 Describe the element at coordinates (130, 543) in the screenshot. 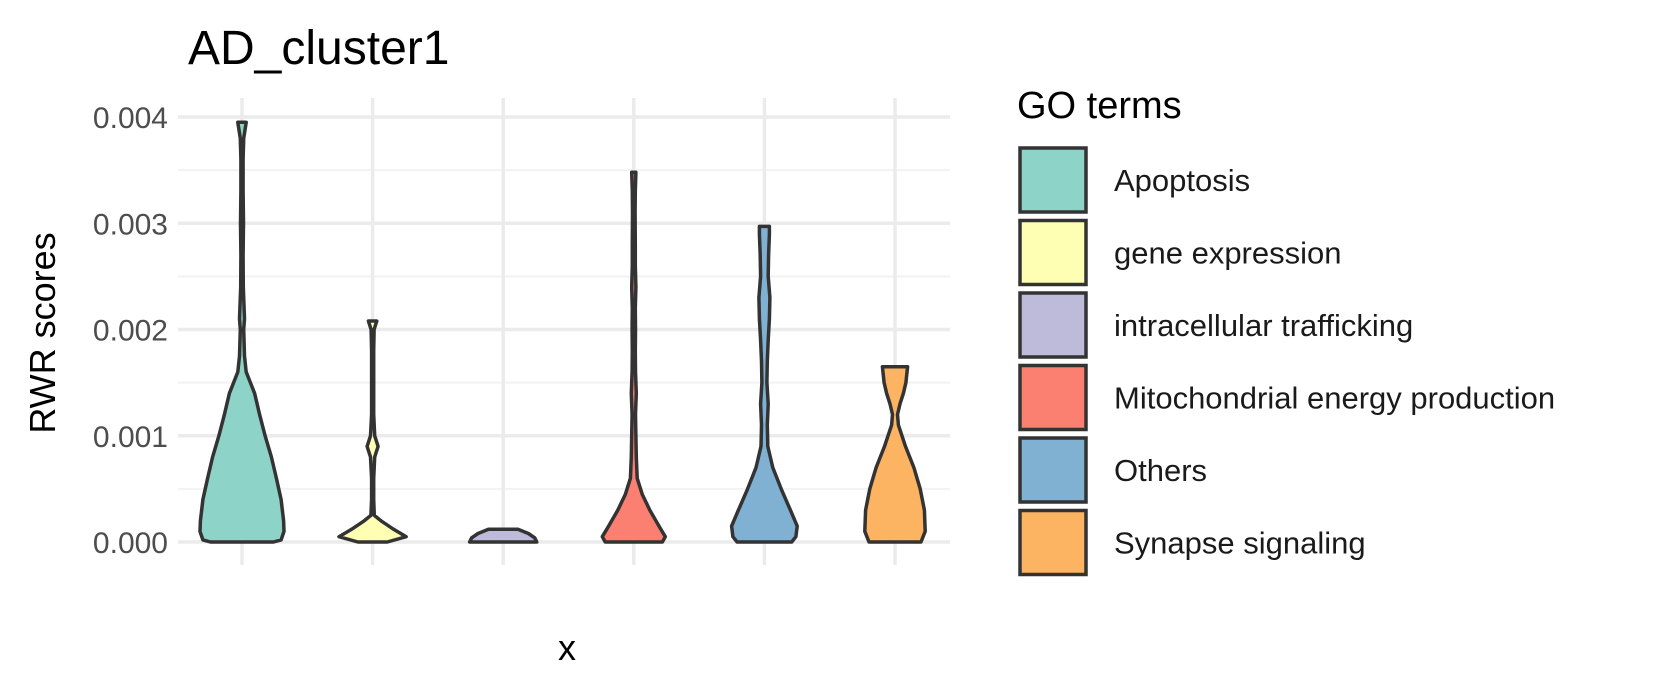

I see `y-tick-label: 0.000` at that location.